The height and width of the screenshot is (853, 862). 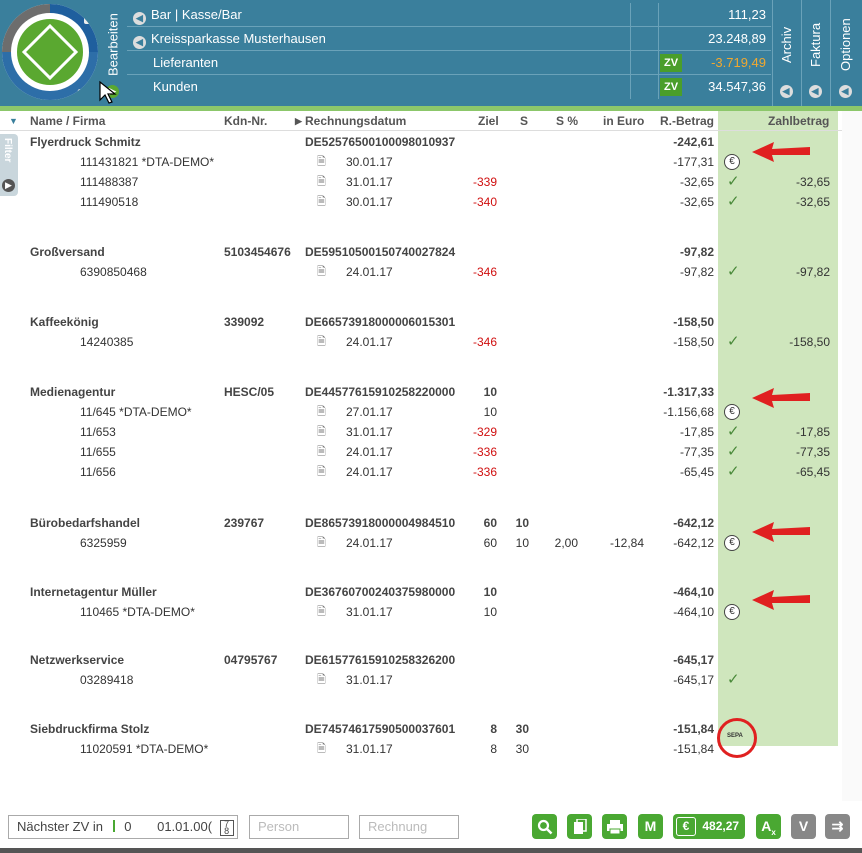 I want to click on col-euro: in Euro, so click(x=624, y=121).